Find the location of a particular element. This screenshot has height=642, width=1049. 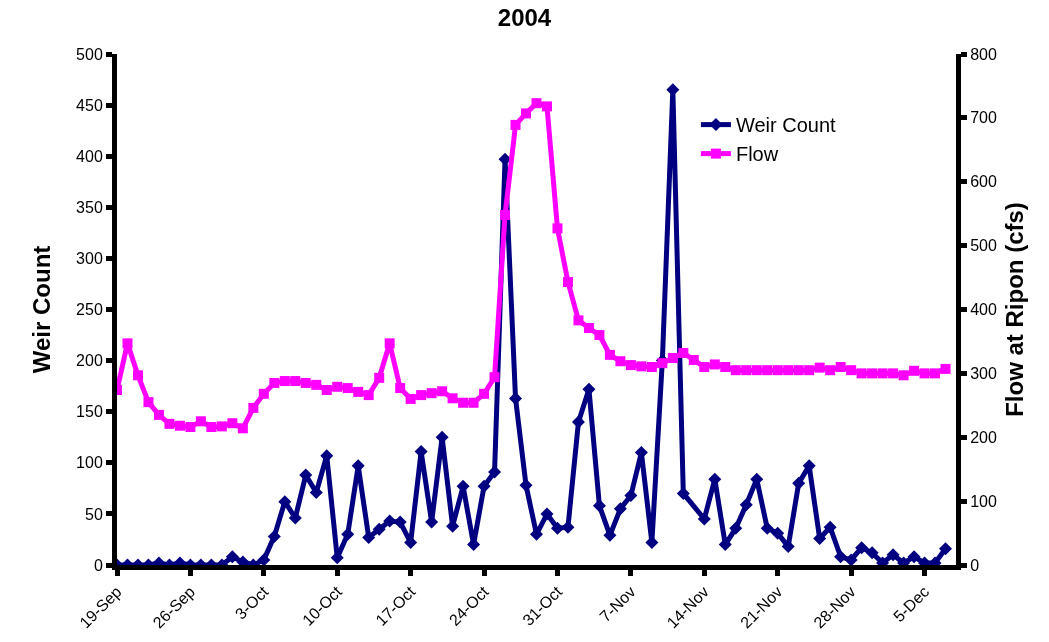

y-tick-label: 0 is located at coordinates (98, 565).